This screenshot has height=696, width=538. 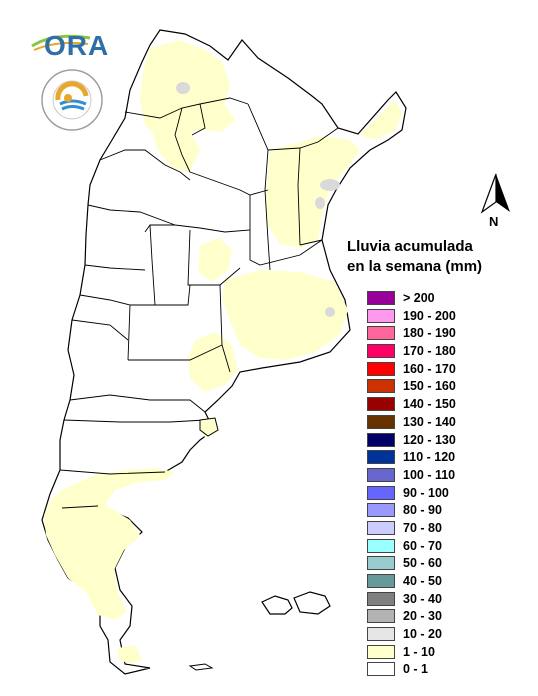 I want to click on legend-item: 70 - 80, so click(x=435, y=529).